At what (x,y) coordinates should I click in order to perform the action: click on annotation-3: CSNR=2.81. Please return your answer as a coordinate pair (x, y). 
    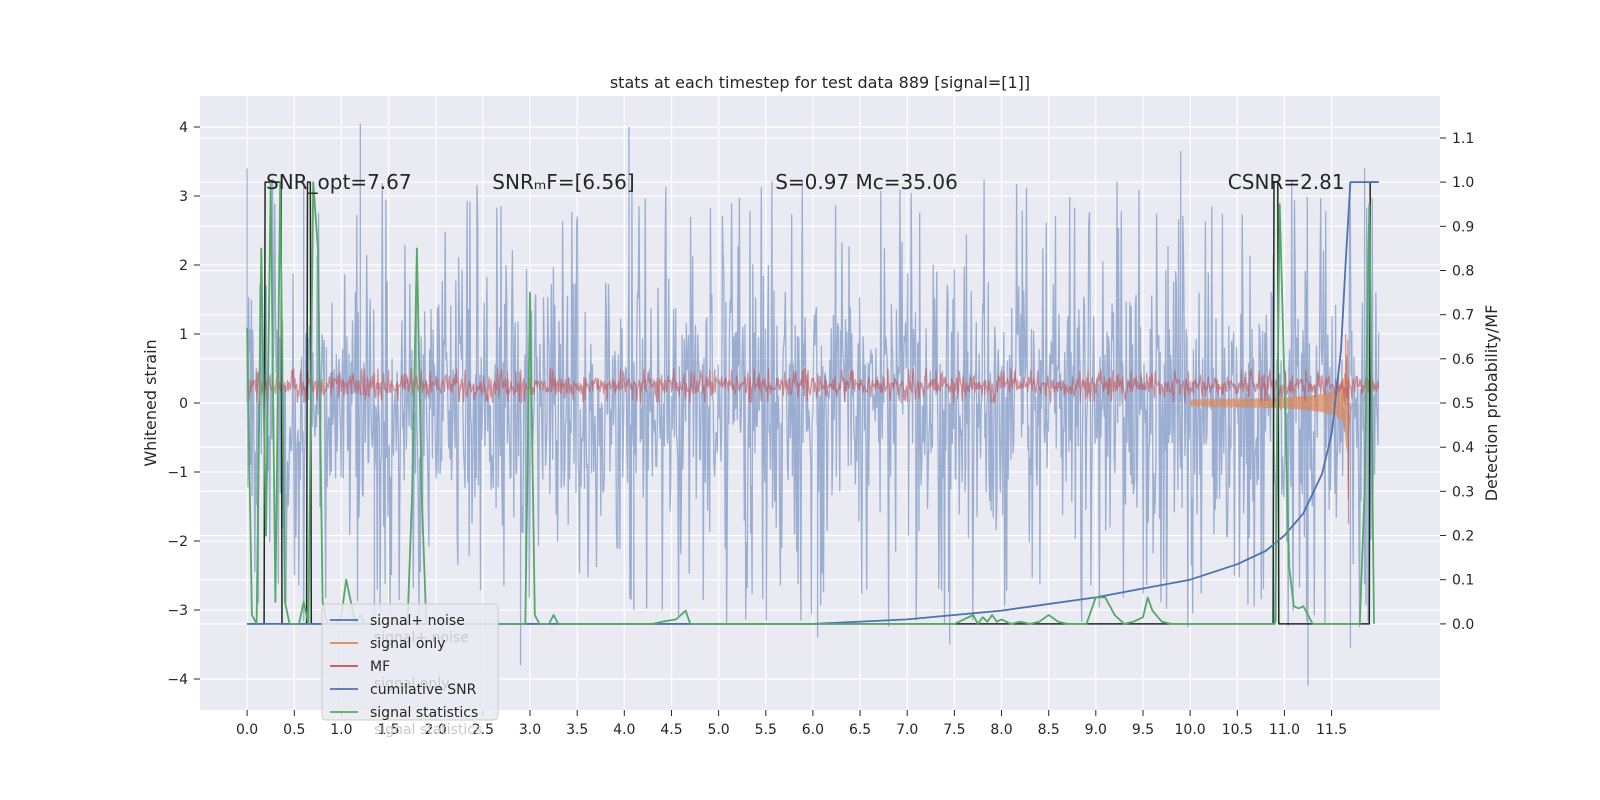
    Looking at the image, I should click on (1286, 182).